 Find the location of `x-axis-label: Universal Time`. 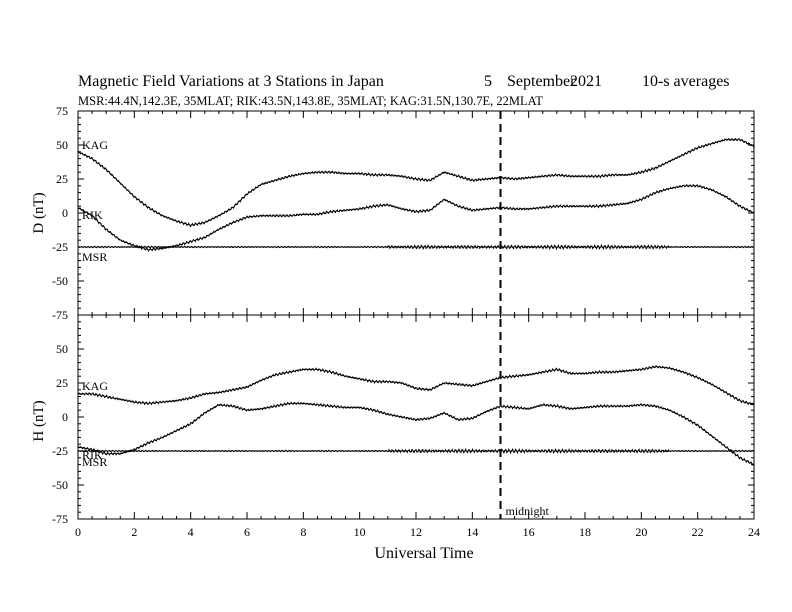

x-axis-label: Universal Time is located at coordinates (423, 553).